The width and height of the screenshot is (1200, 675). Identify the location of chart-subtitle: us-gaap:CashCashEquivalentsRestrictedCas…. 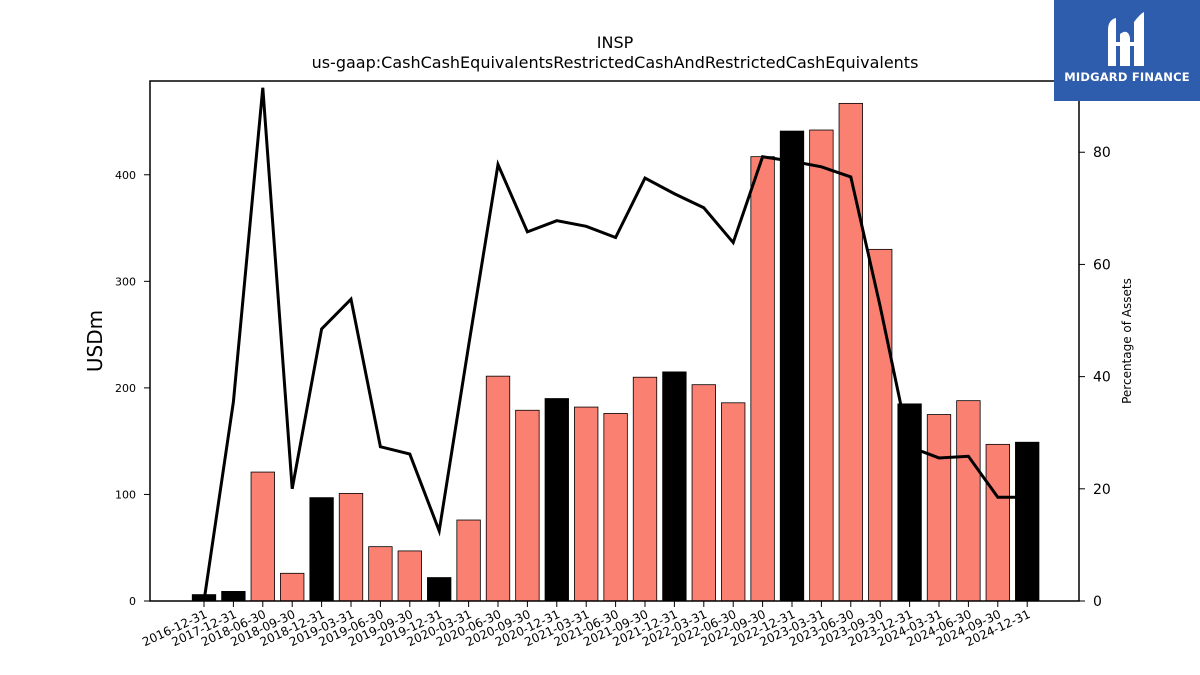
(615, 62).